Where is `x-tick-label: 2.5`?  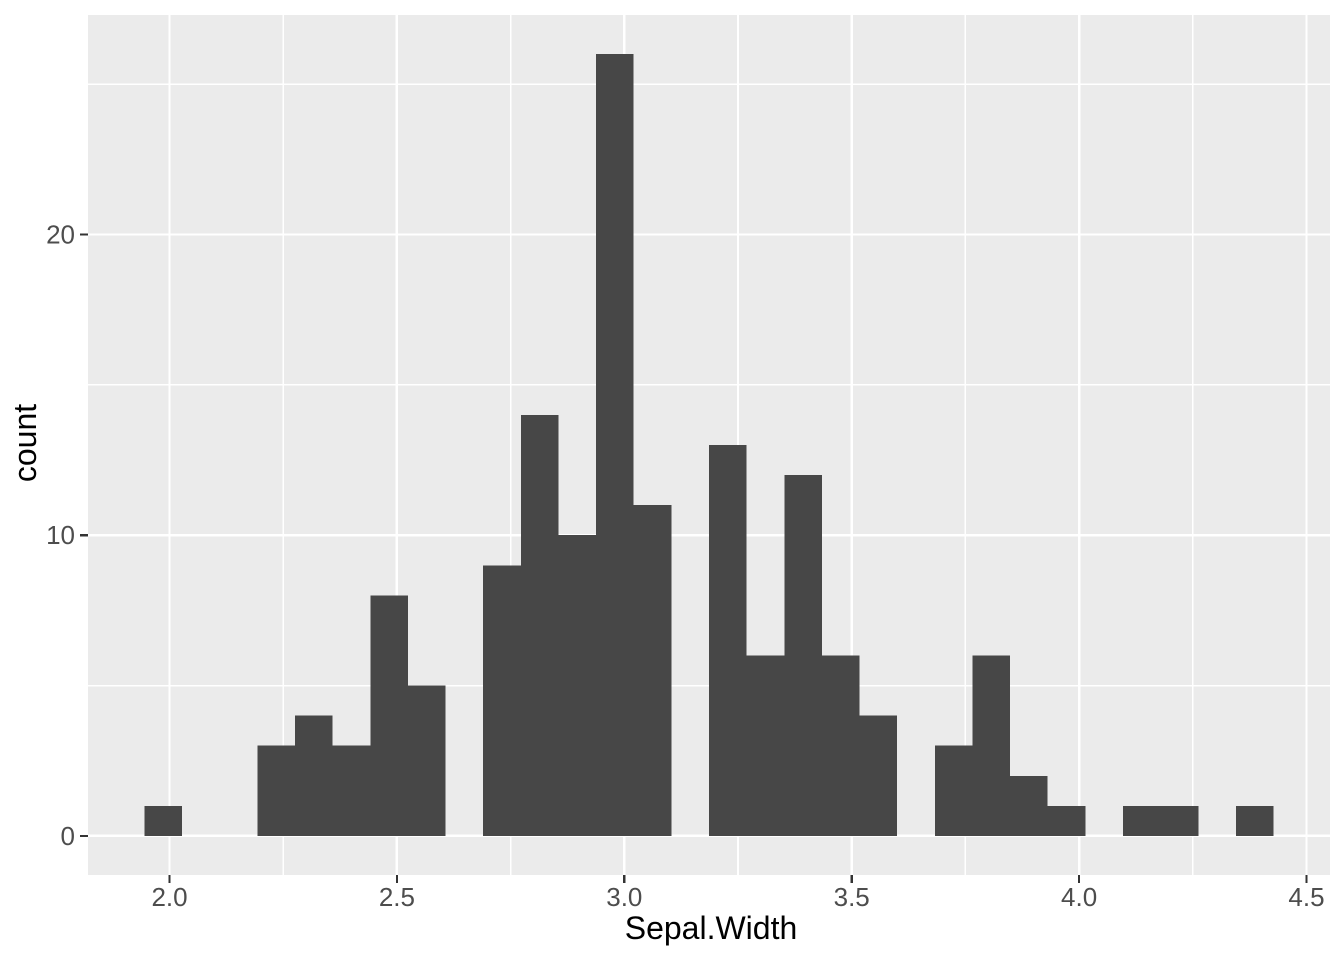 x-tick-label: 2.5 is located at coordinates (397, 897).